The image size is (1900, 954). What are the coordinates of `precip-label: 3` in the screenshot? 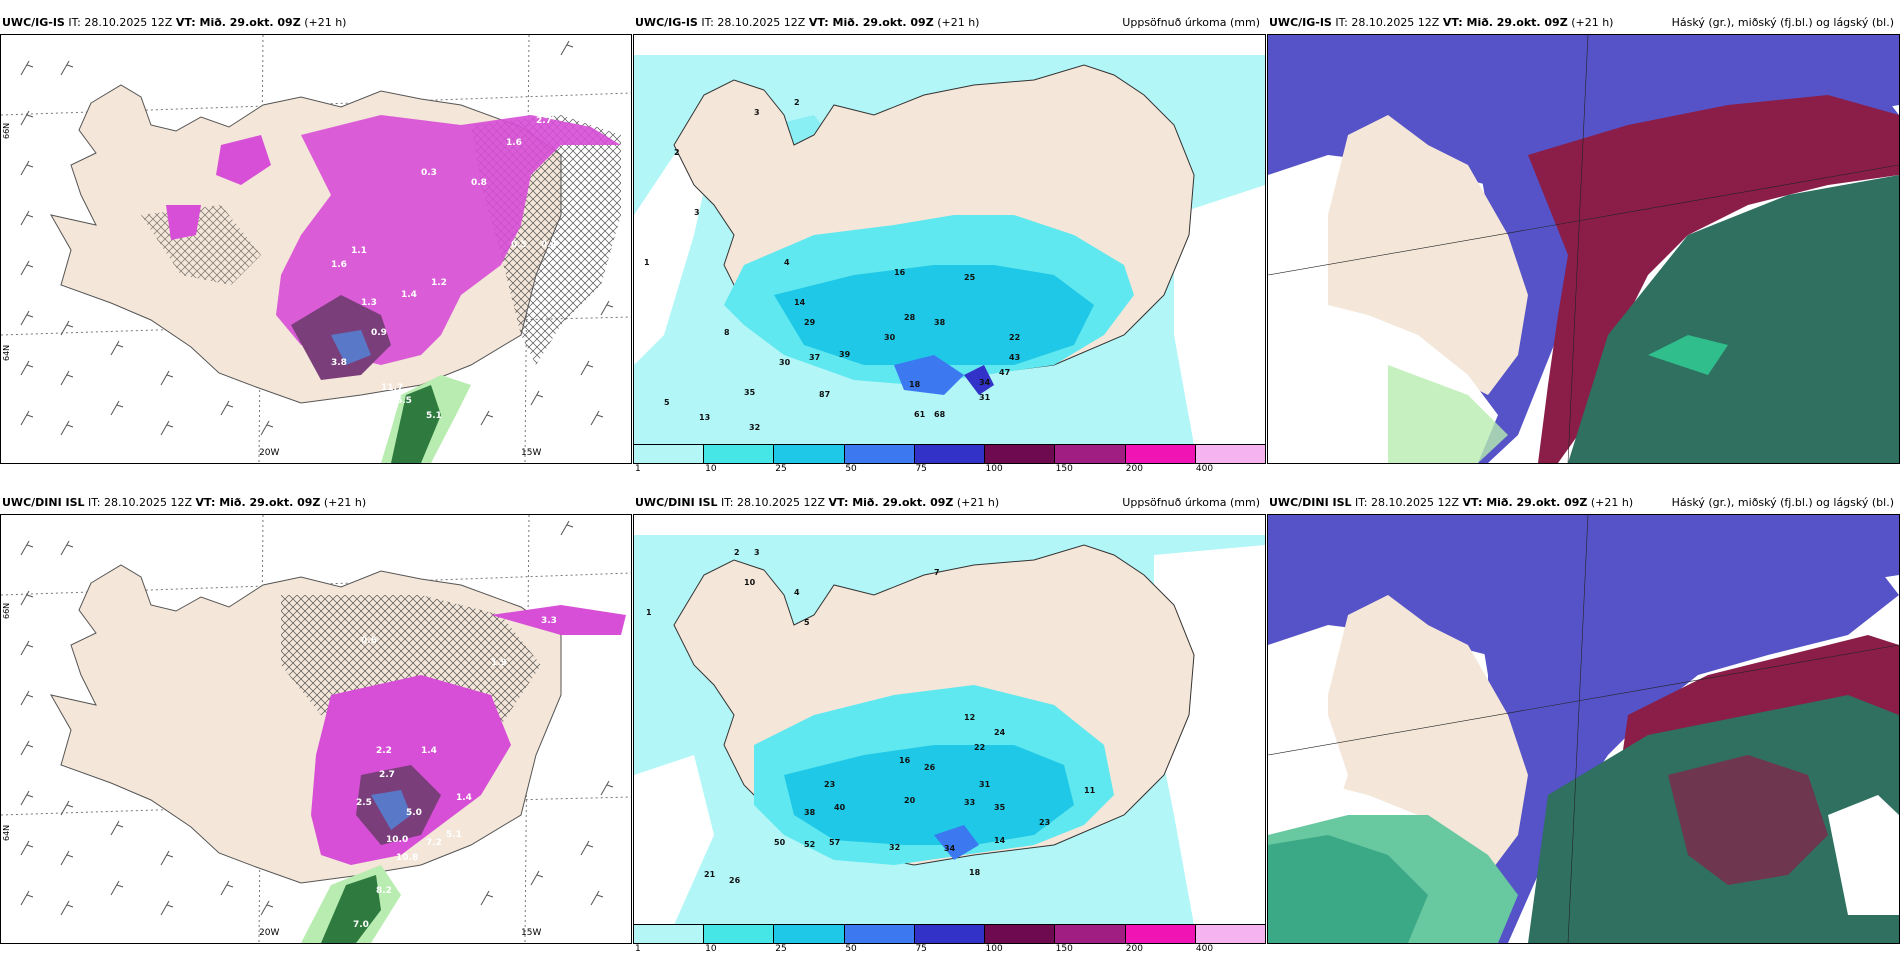 It's located at (757, 112).